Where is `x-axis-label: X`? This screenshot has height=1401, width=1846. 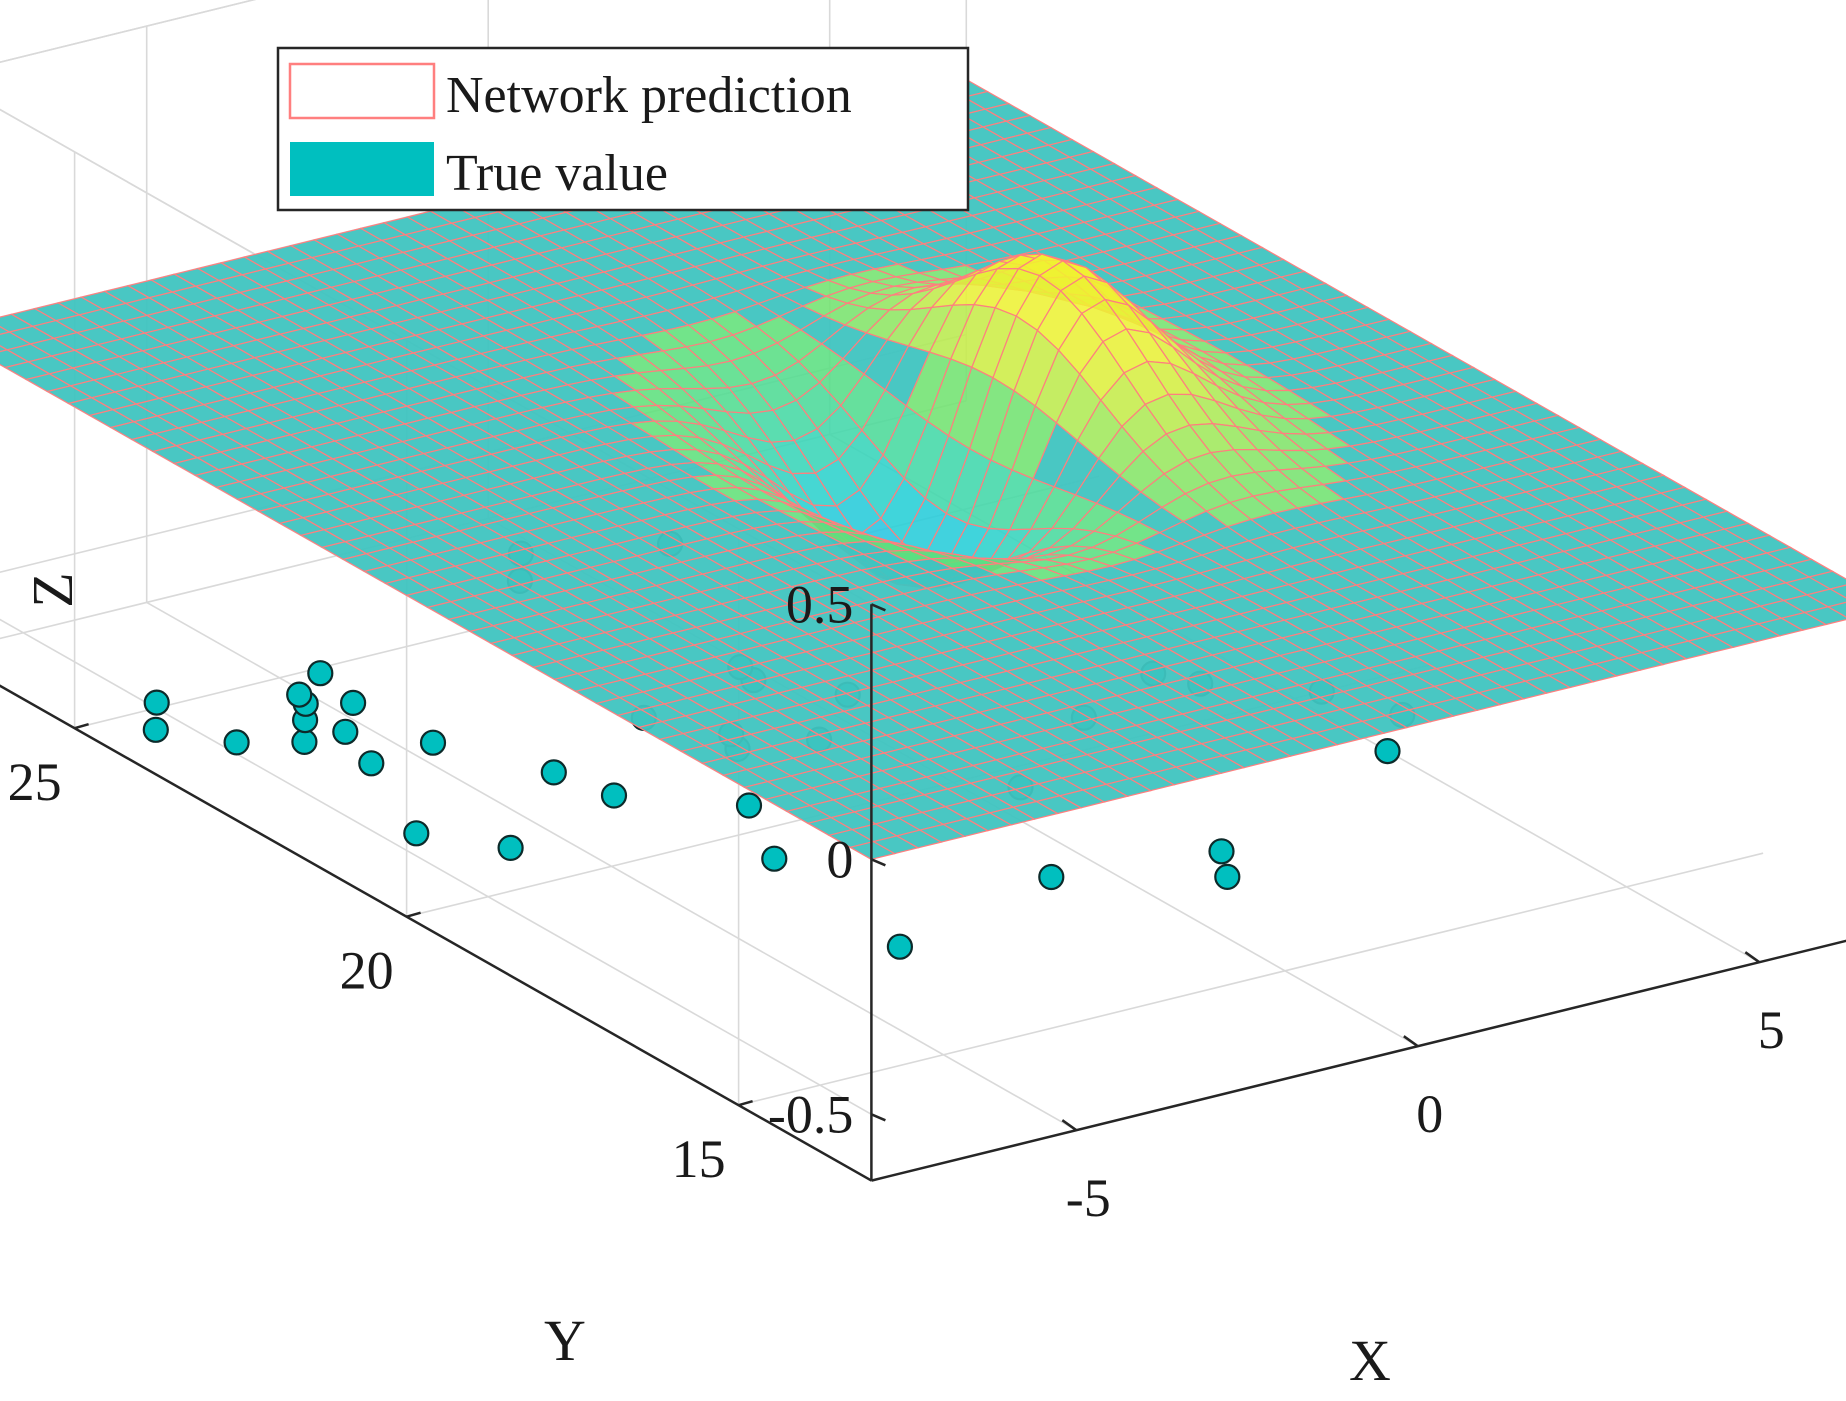 x-axis-label: X is located at coordinates (1370, 1360).